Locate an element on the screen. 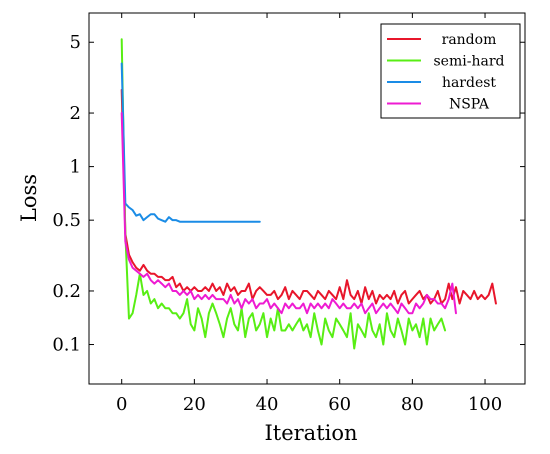 The width and height of the screenshot is (550, 454). legend-label-hardest: hardest is located at coordinates (469, 83).